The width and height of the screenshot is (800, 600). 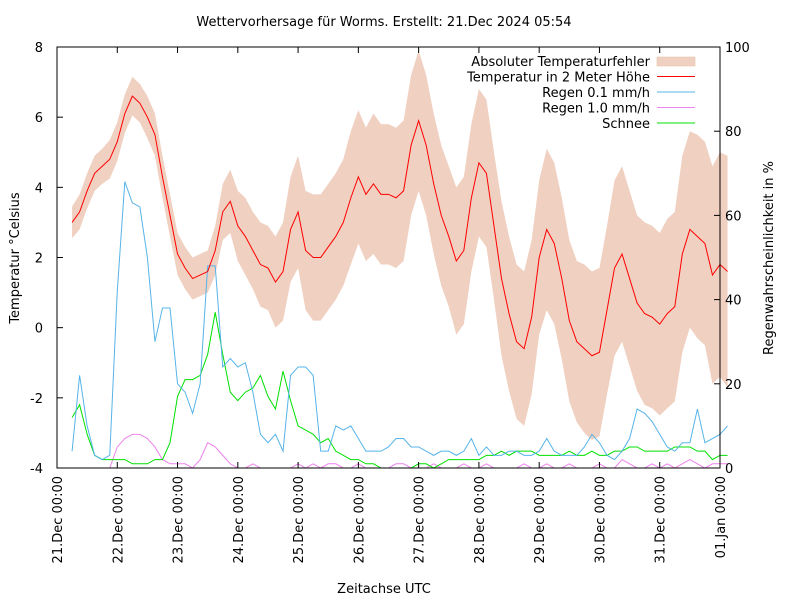 What do you see at coordinates (558, 78) in the screenshot?
I see `legend-label: Temperatur in 2 Meter Höhe` at bounding box center [558, 78].